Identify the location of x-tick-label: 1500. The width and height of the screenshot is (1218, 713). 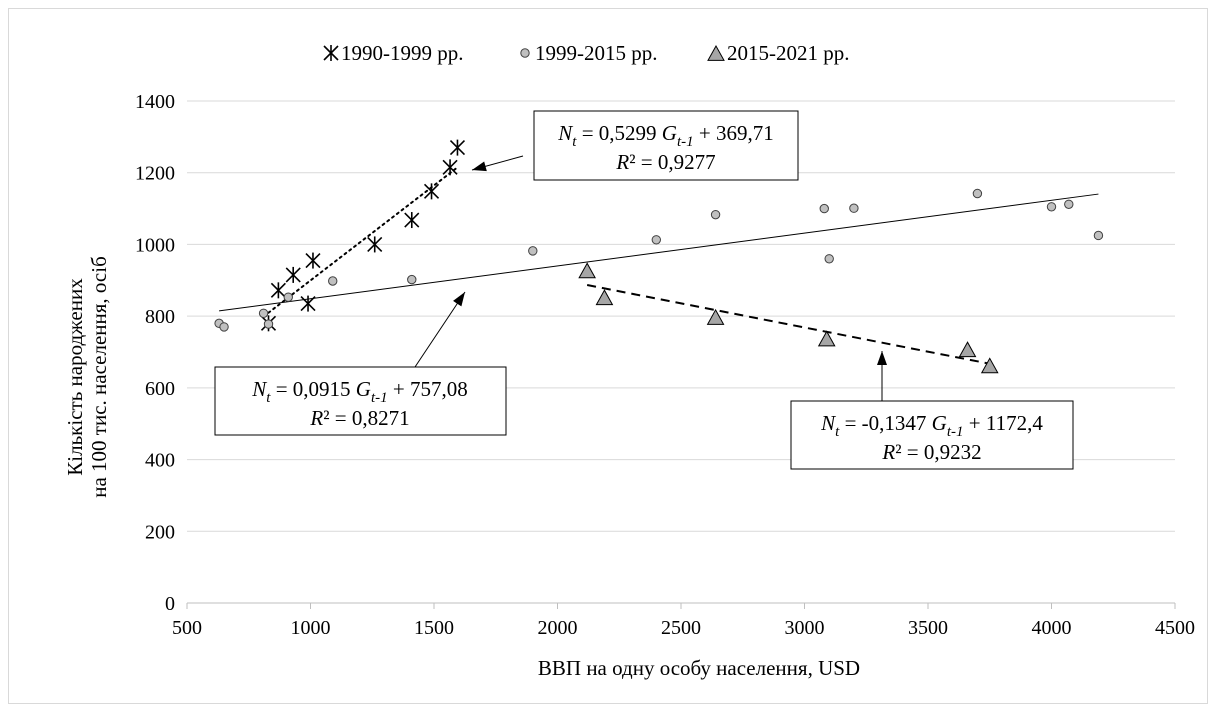
(434, 628).